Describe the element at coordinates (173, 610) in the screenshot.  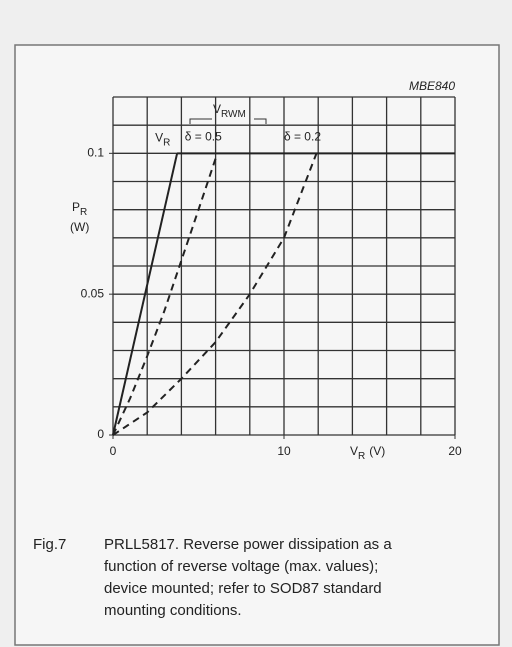
I see `caption-line: mounting conditions.` at that location.